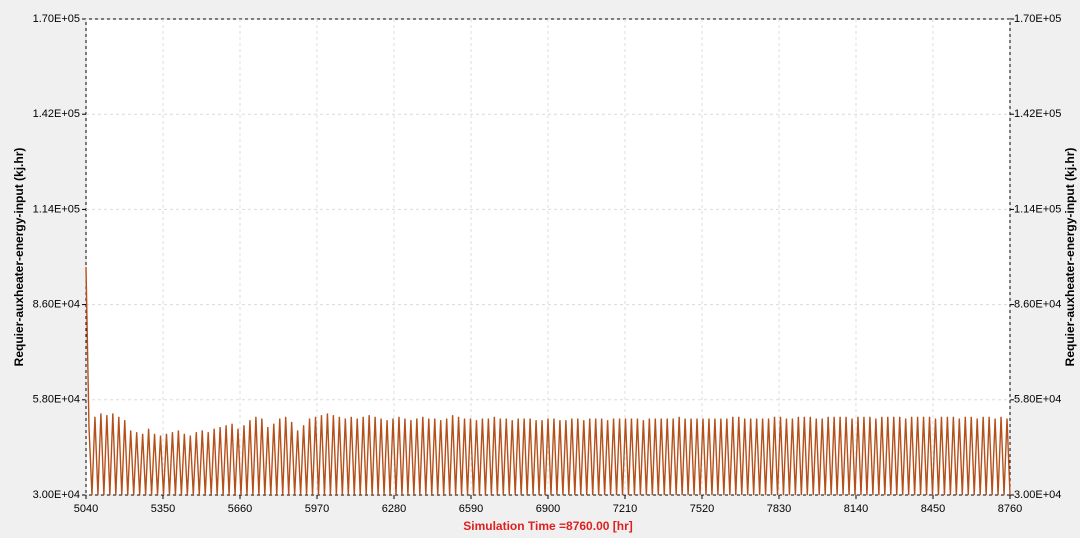  Describe the element at coordinates (56, 495) in the screenshot. I see `y-tick-label: 3.00E+04` at that location.